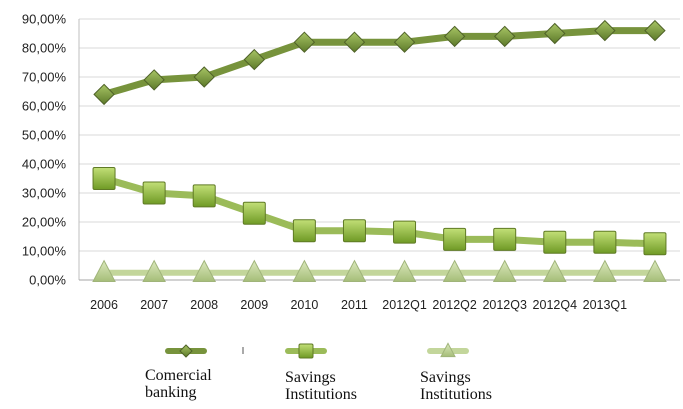  I want to click on y-tick-label: 80,00%, so click(44, 48).